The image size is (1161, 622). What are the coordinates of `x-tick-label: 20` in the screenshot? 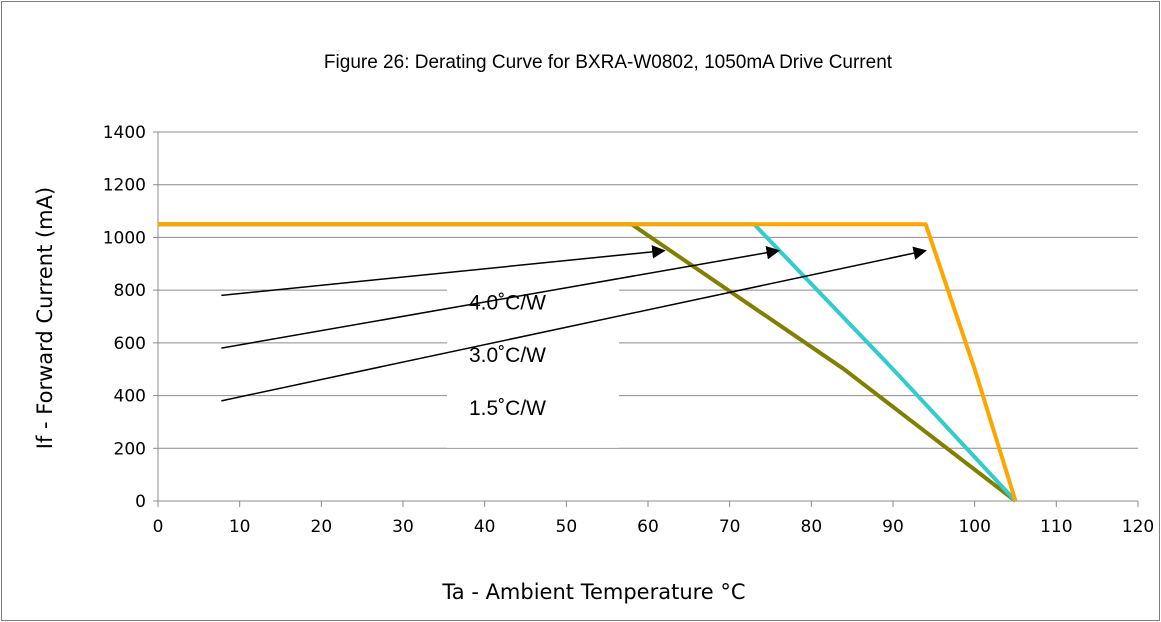 It's located at (322, 527).